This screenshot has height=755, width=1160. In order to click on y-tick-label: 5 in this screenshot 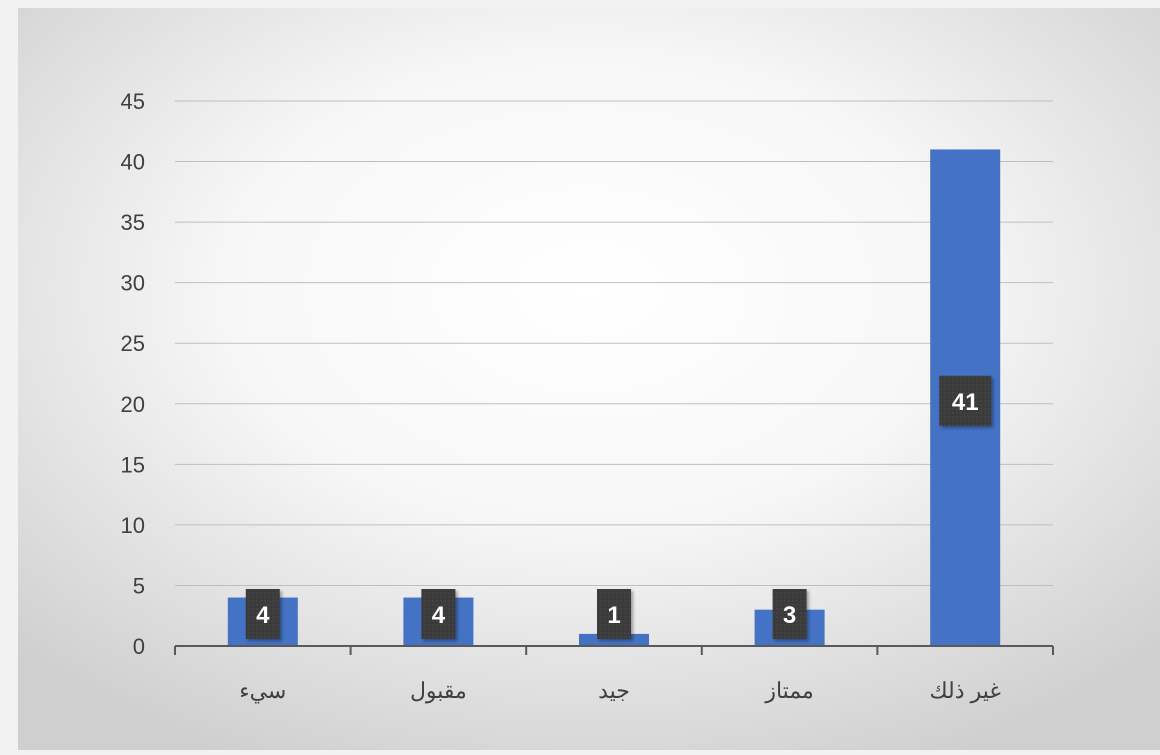, I will do `click(139, 585)`.